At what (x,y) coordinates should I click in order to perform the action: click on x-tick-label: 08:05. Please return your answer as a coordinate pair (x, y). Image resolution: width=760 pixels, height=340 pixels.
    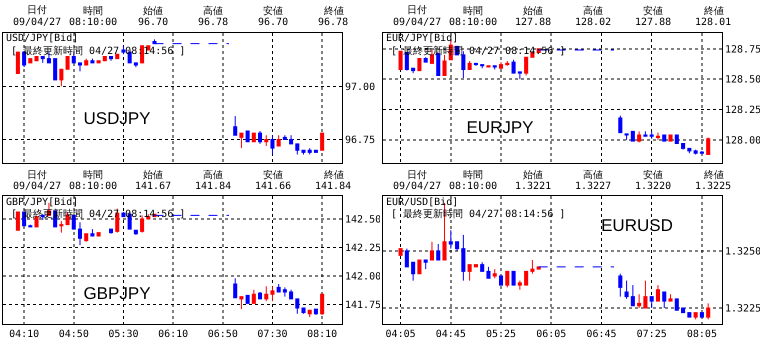
    Looking at the image, I should click on (701, 334).